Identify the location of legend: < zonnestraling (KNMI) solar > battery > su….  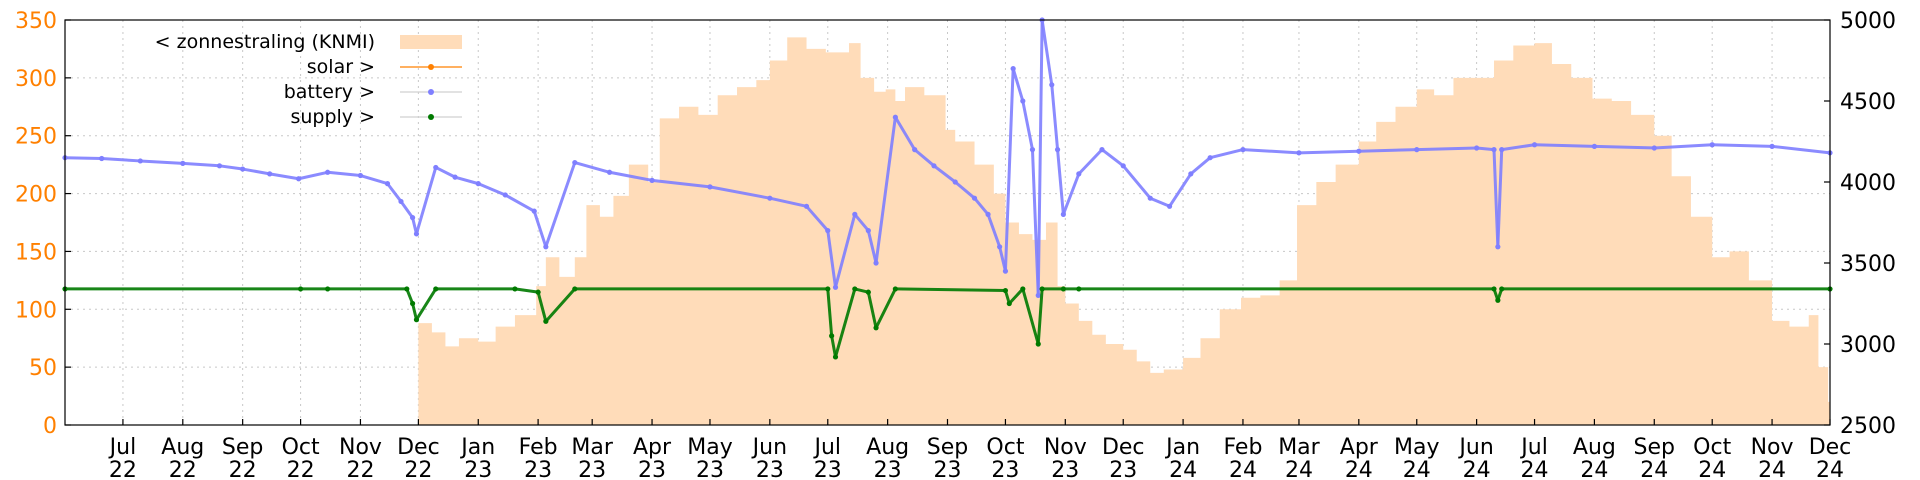
(308, 79).